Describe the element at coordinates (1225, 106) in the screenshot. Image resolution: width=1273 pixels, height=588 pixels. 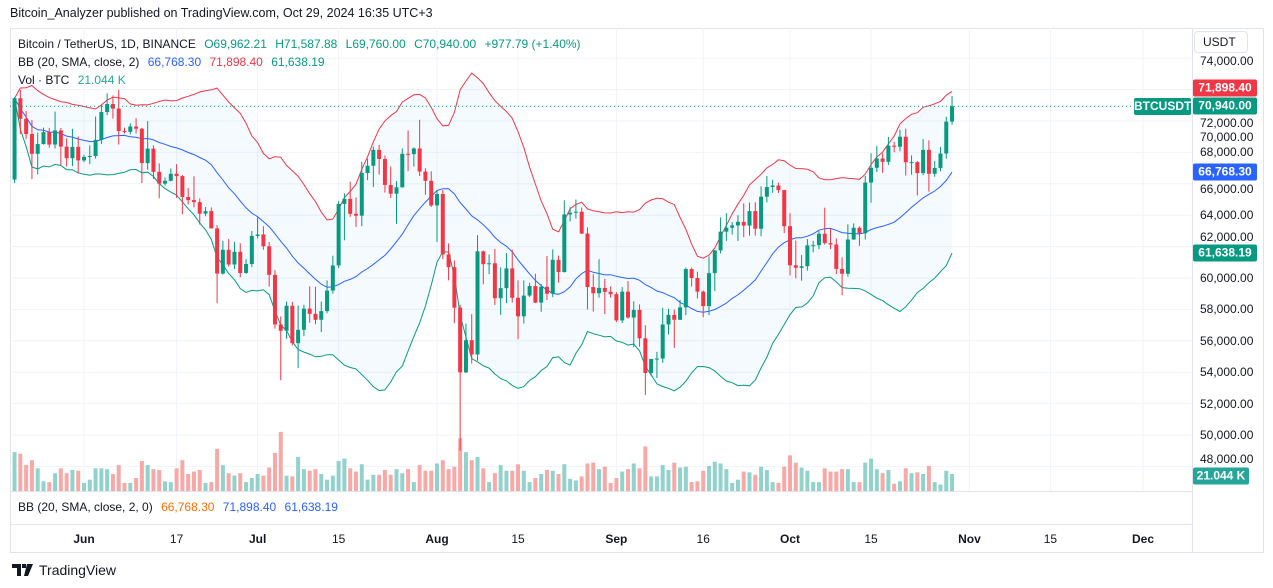
I see `last-price-badge: 70,940.00` at that location.